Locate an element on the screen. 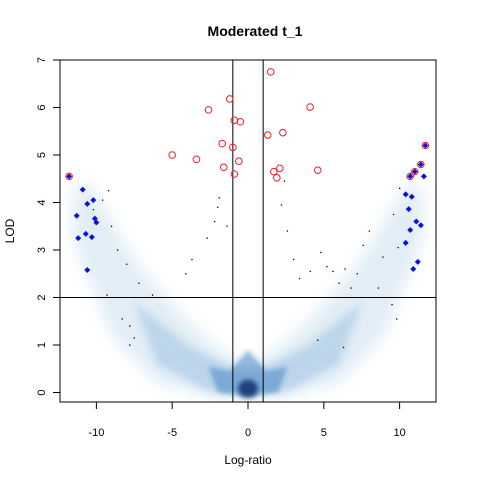  x-tick-label: 5 is located at coordinates (324, 433).